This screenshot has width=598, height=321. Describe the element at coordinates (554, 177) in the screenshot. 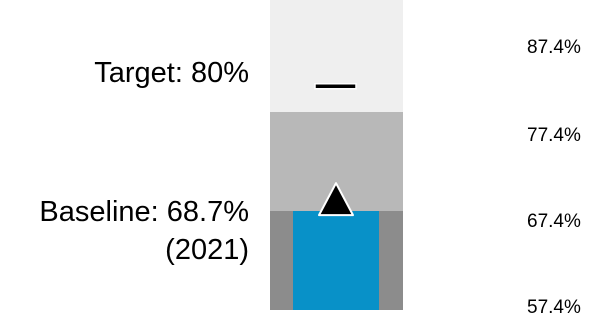

I see `axis-tick-labels: 87.4% 77.4% 67.4% 57.4%` at that location.